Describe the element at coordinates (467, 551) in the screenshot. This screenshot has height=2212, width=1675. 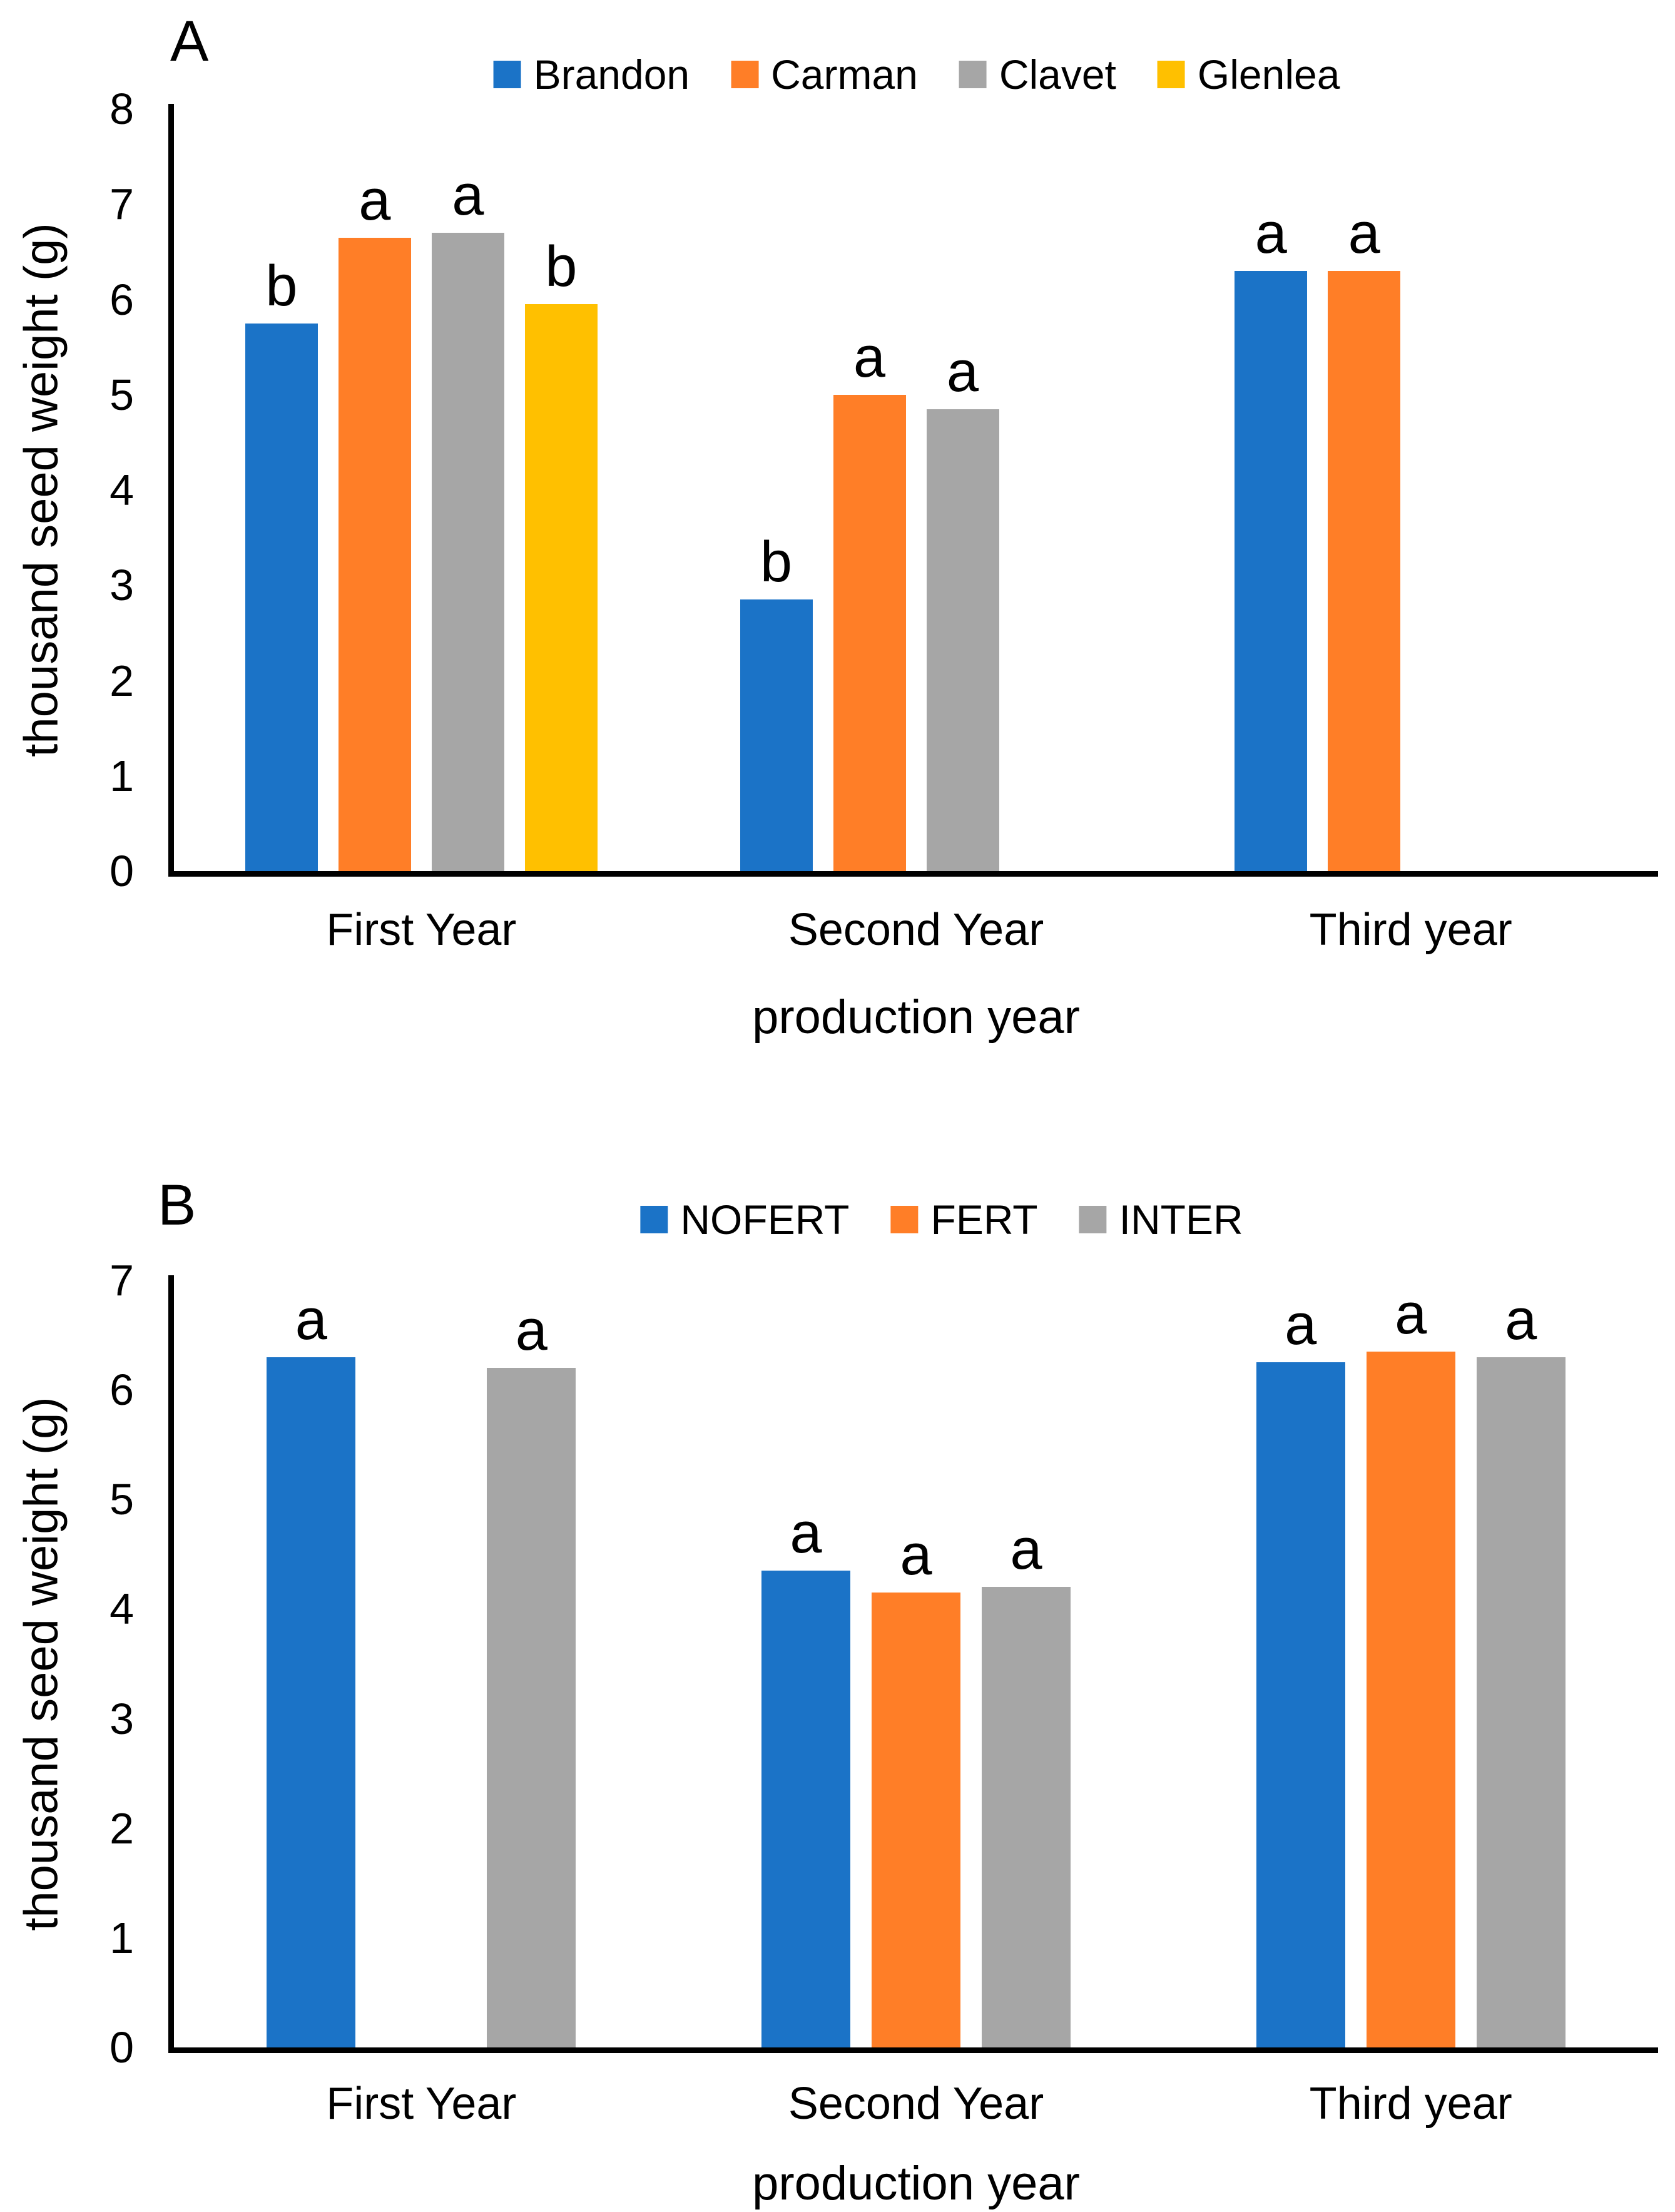
I see `bar-clavet-first-year` at that location.